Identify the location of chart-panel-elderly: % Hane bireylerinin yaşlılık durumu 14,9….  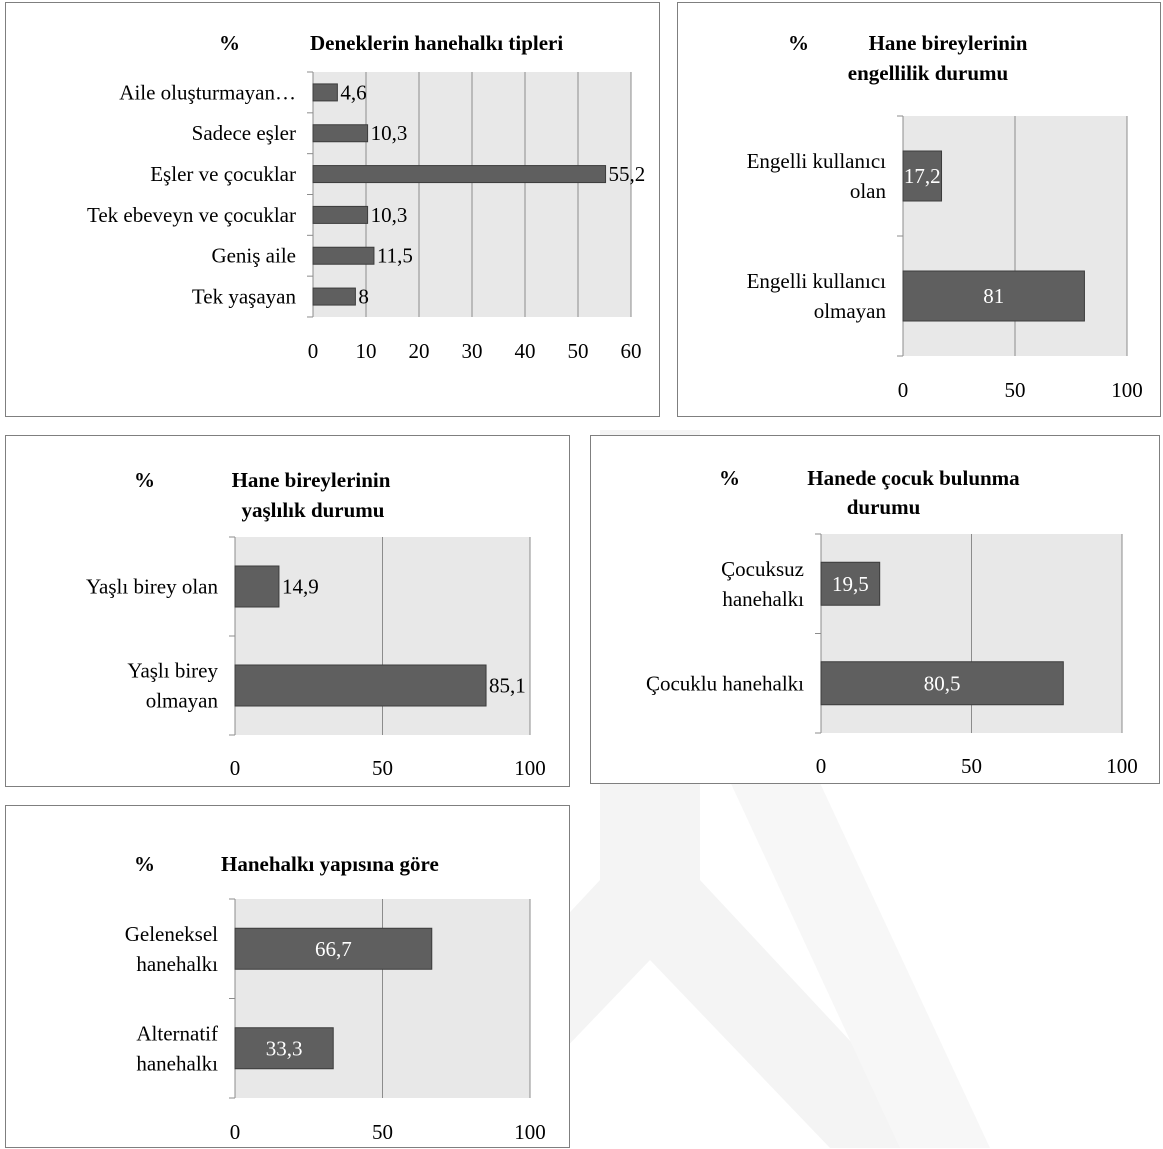
(287, 611).